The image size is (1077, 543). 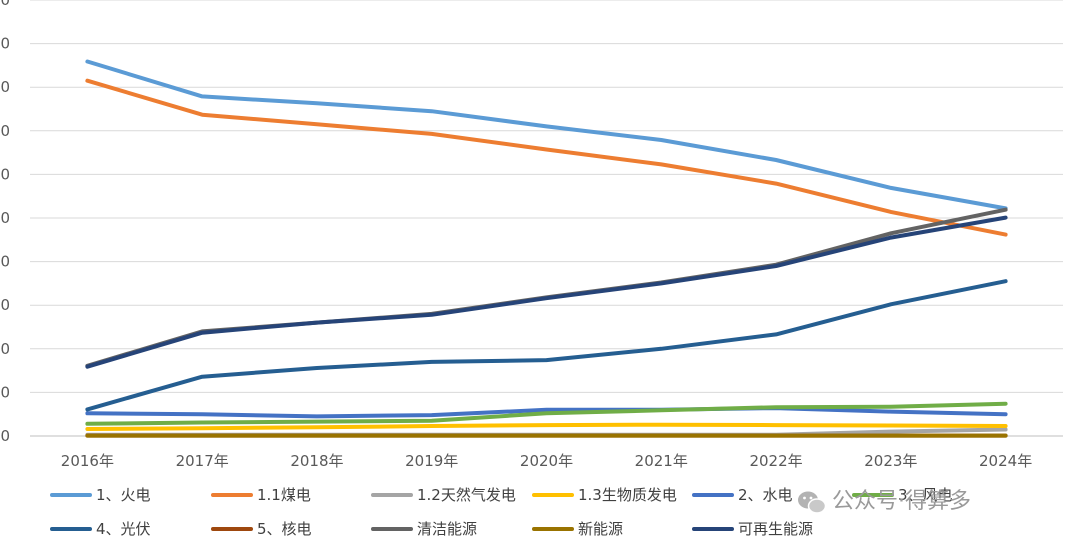 I want to click on legend-item-9: 清洁能源, so click(x=424, y=529).